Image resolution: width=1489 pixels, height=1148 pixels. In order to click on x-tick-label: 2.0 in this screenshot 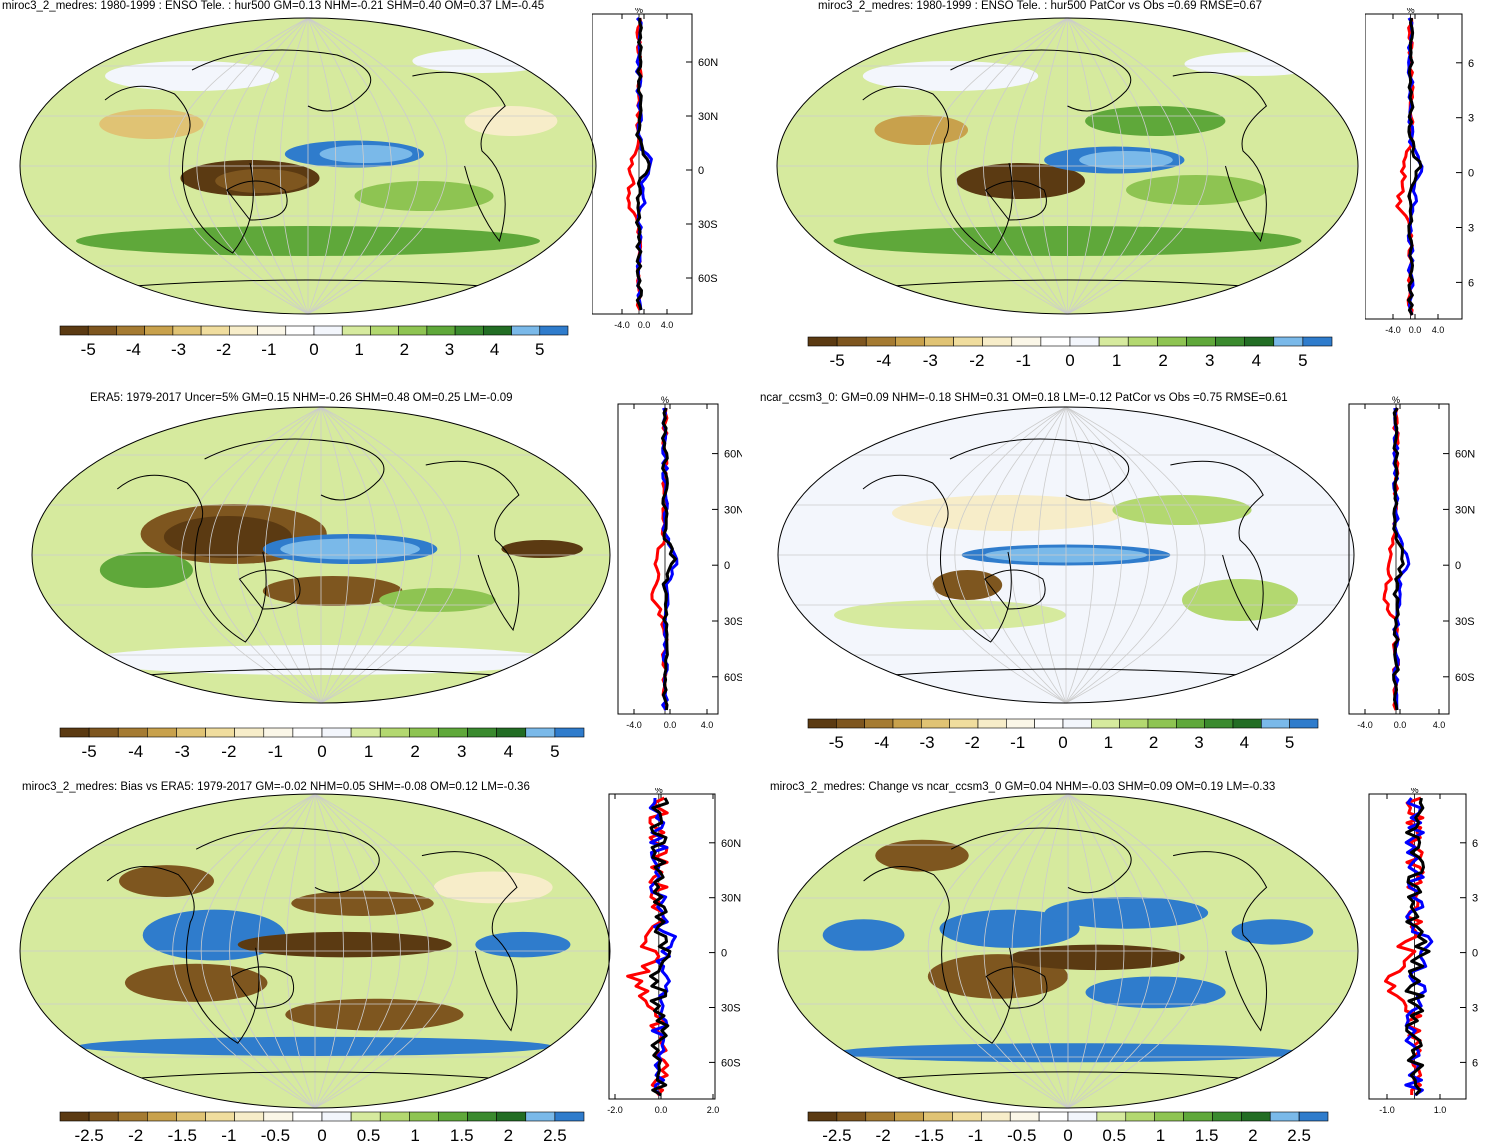, I will do `click(713, 1110)`.